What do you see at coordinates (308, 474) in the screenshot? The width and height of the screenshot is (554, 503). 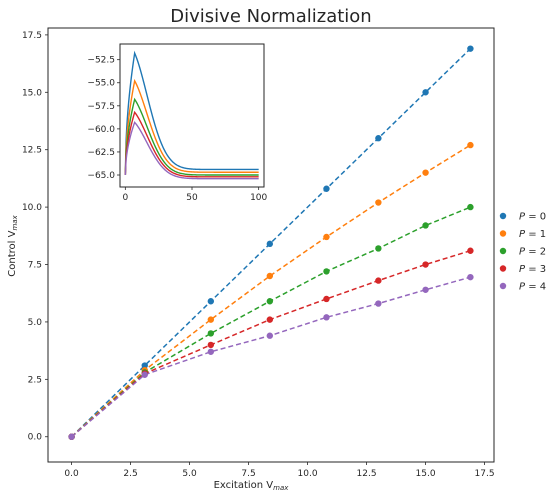 I see `x-tick-label: 10.0` at bounding box center [308, 474].